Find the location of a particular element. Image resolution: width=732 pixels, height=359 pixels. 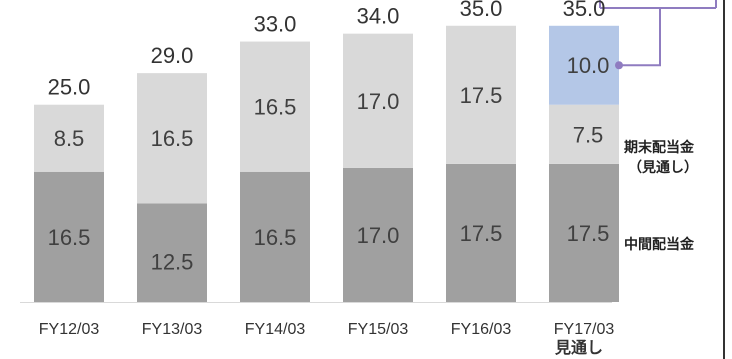

bar-segment-fy17-03-s2 is located at coordinates (584, 65).